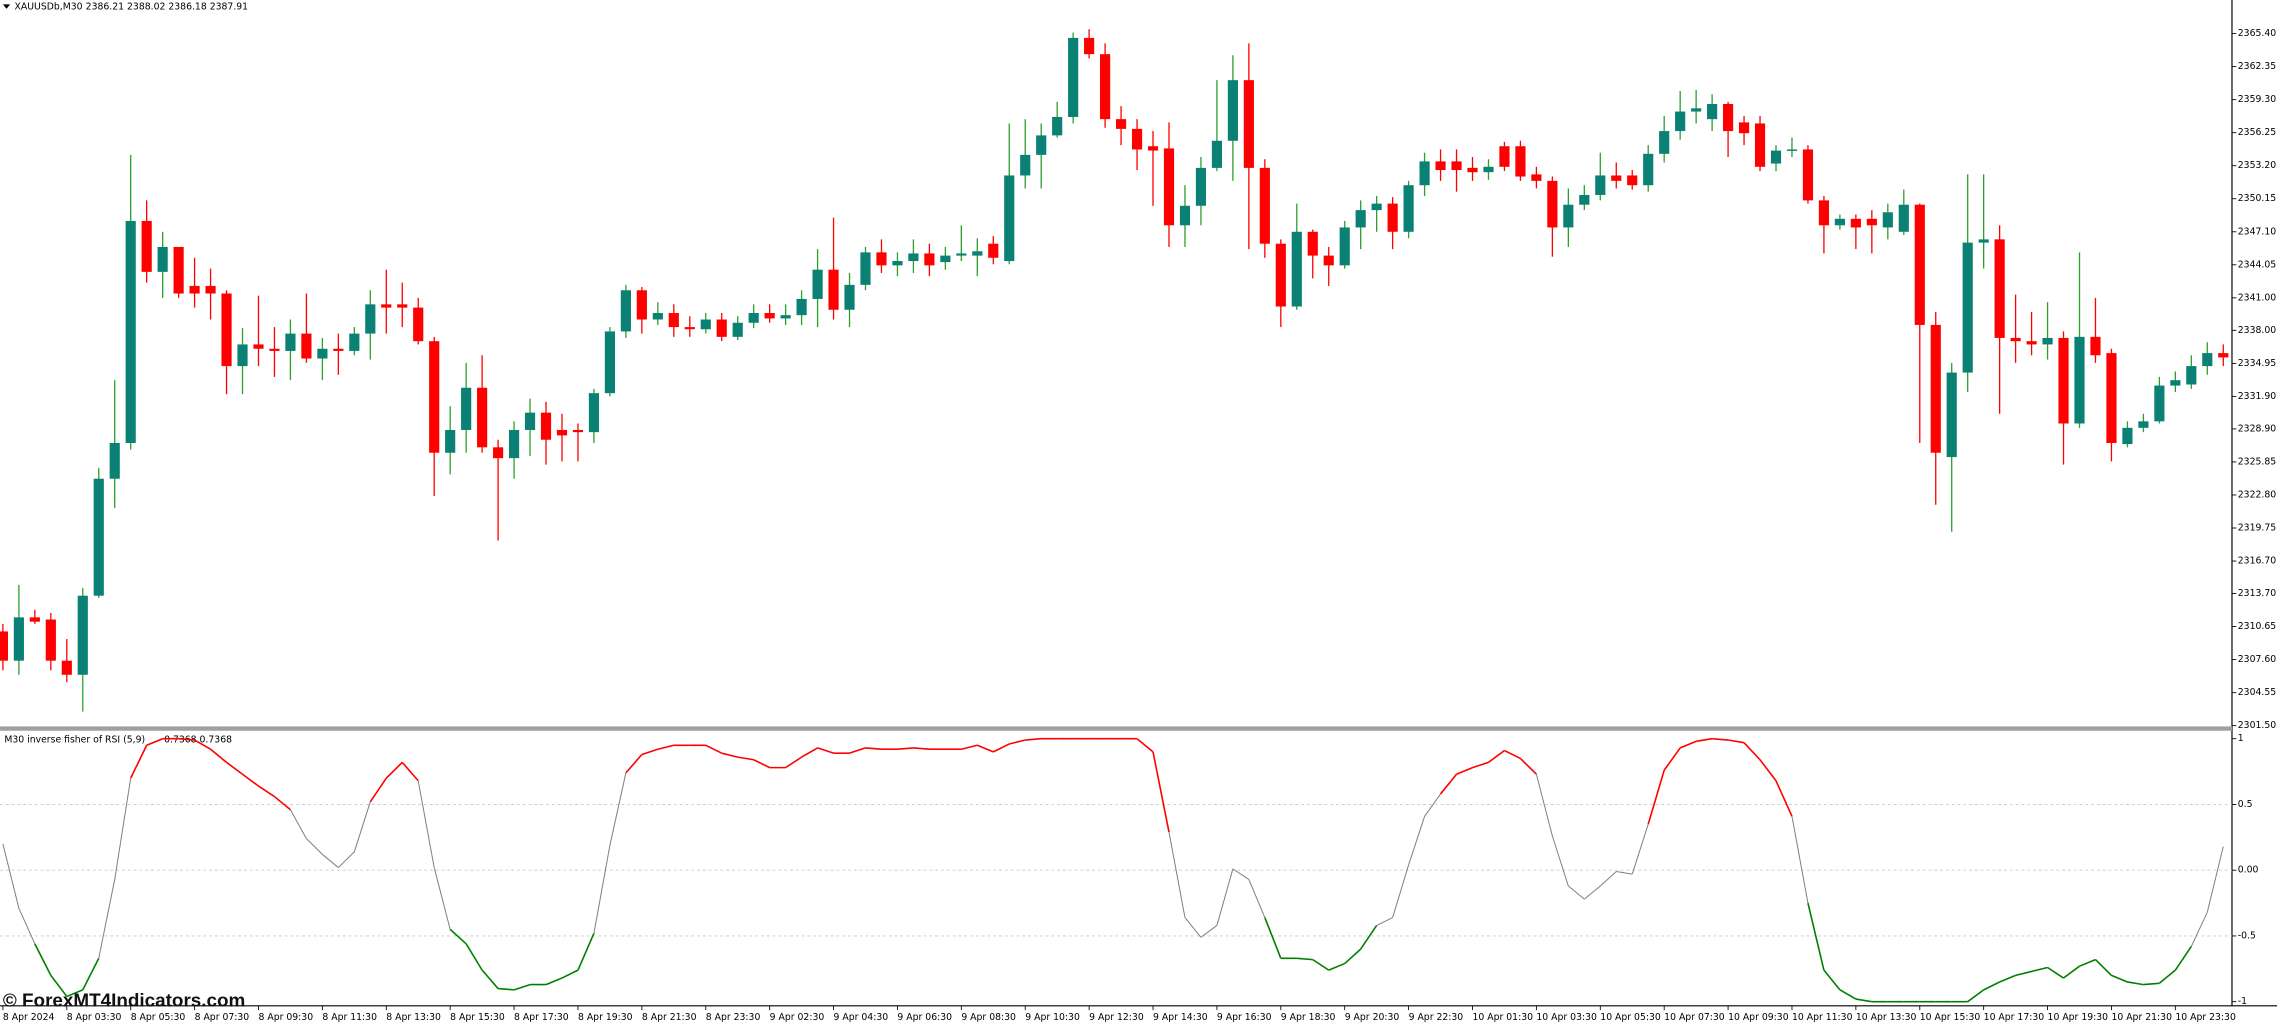  I want to click on y-tick-label: 2359.30, so click(2257, 99).